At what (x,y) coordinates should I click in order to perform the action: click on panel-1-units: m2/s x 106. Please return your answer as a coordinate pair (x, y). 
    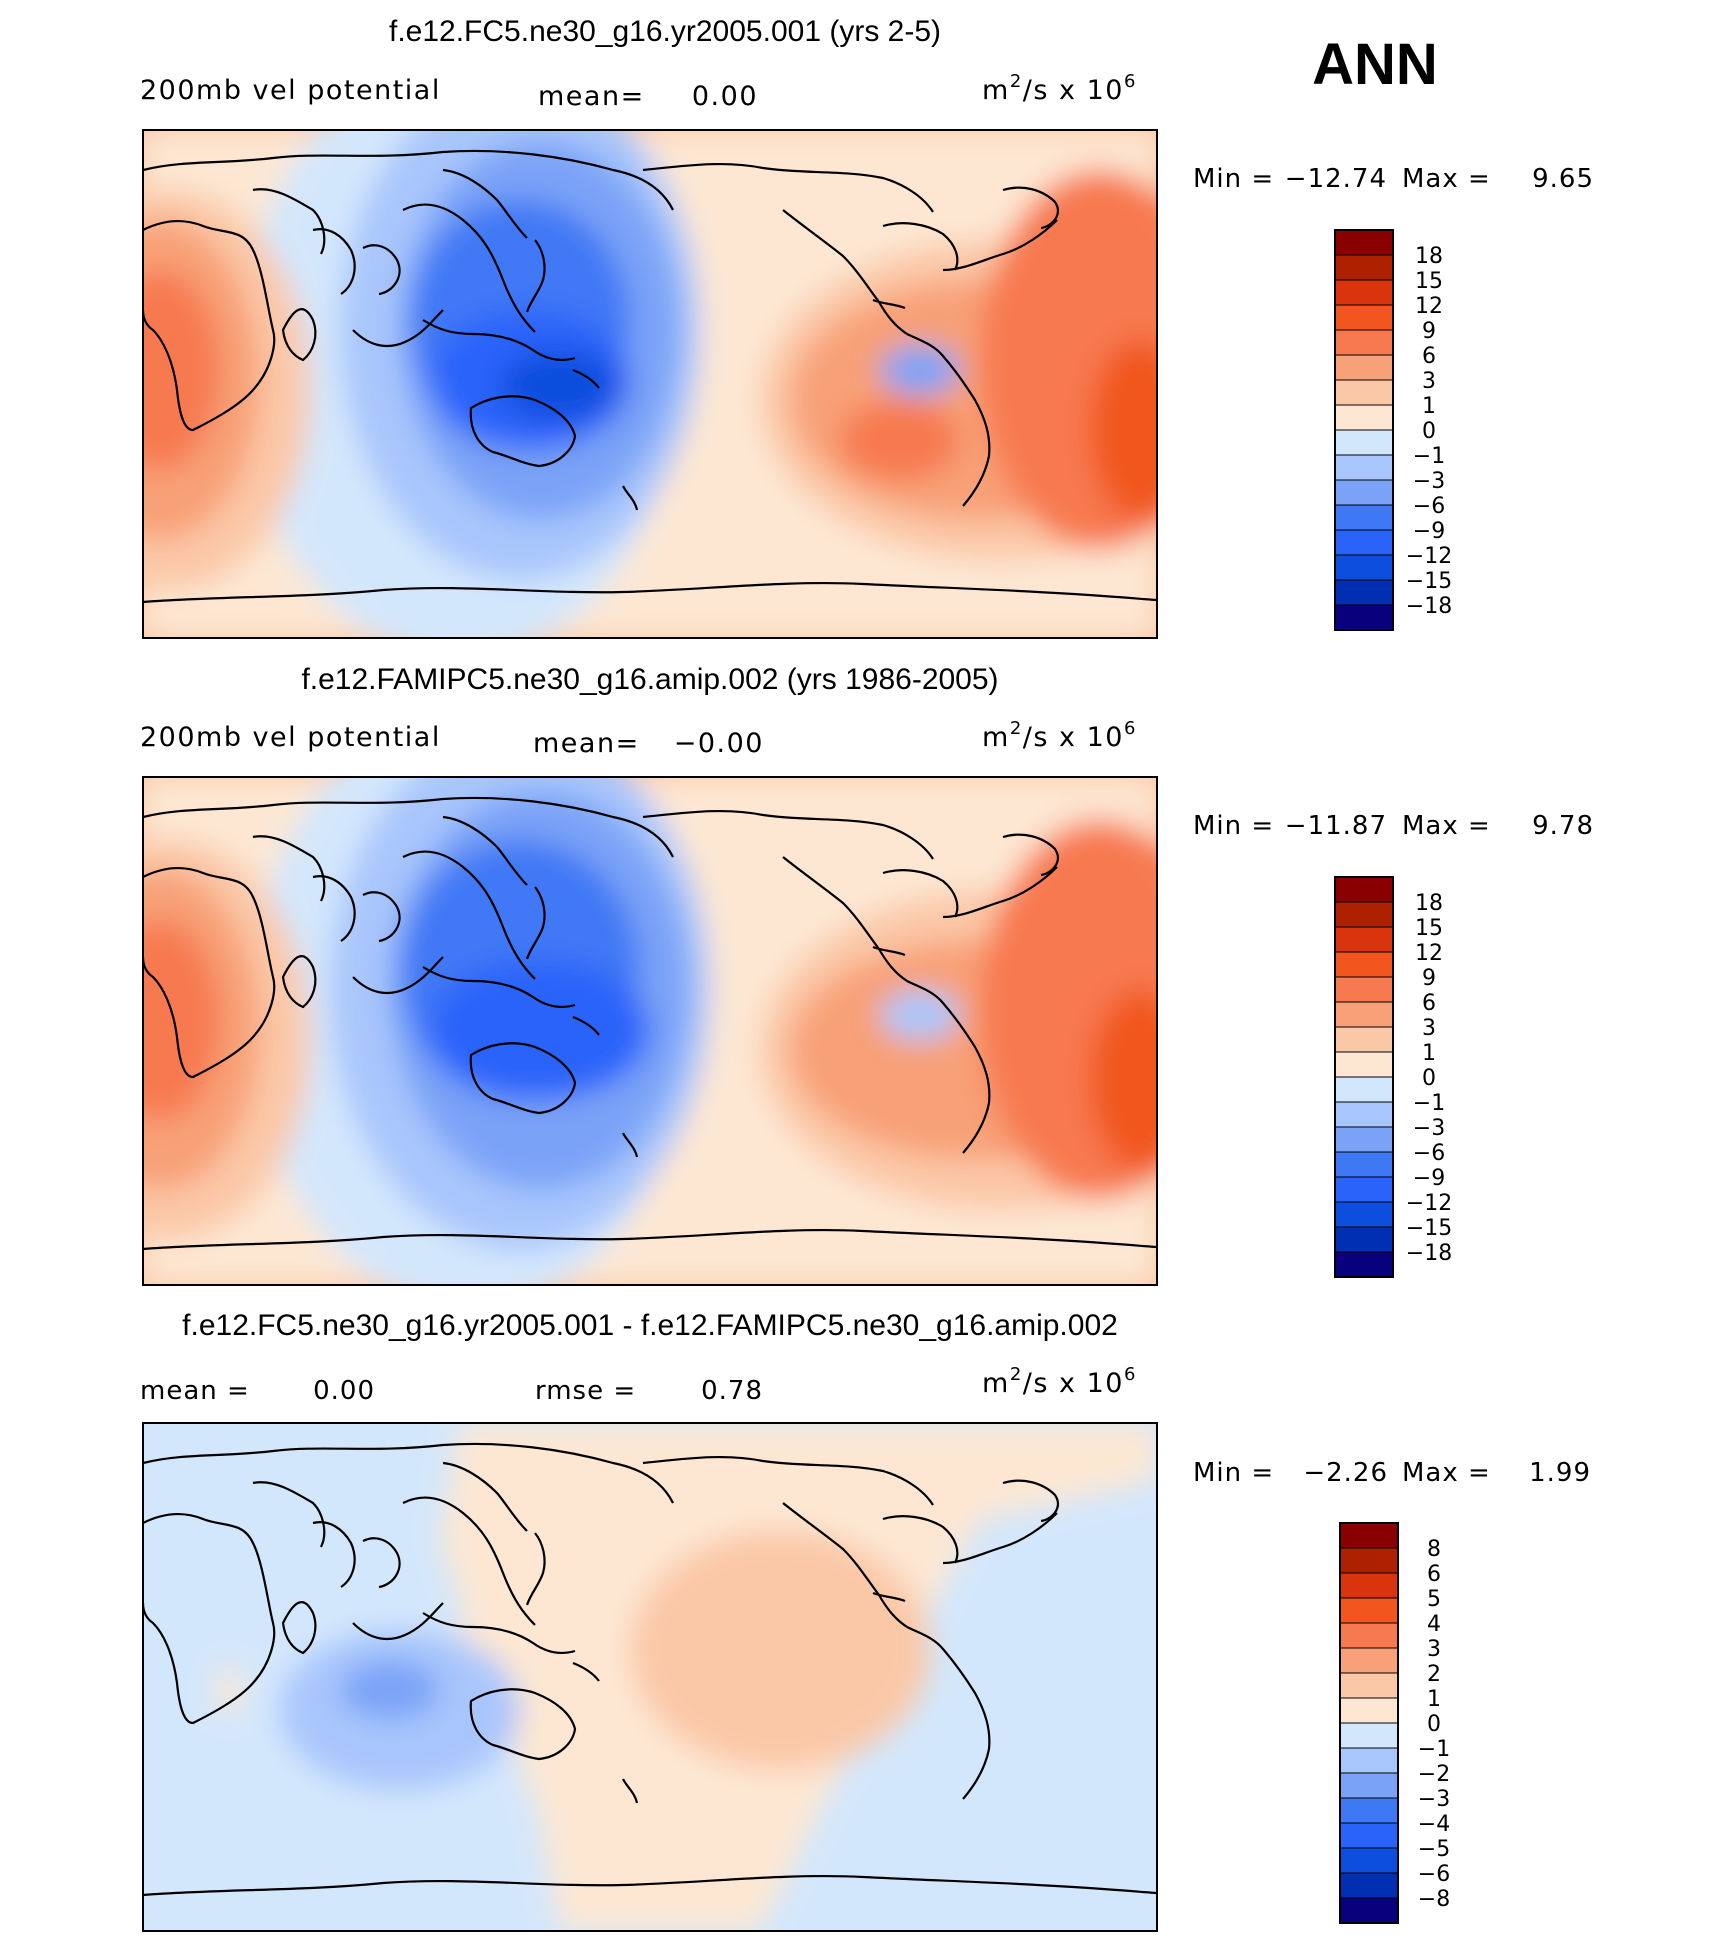
    Looking at the image, I should click on (1059, 88).